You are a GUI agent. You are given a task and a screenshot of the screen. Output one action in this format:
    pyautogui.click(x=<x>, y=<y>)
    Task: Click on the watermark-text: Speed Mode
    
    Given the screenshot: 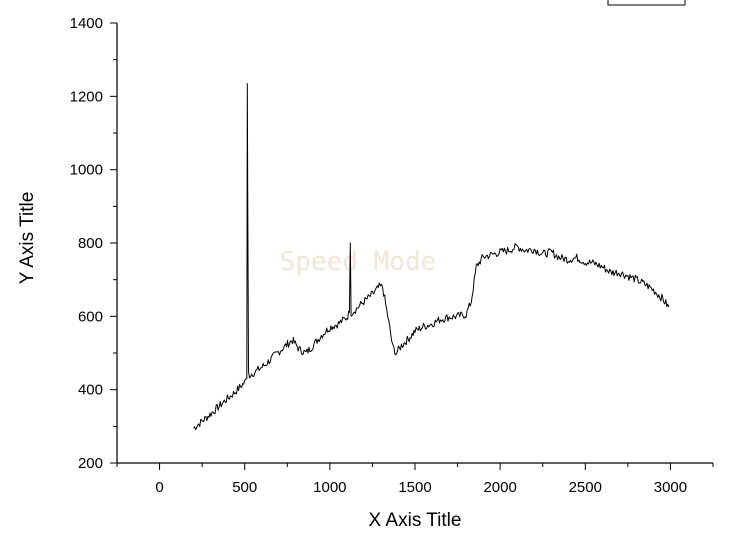 What is the action you would take?
    pyautogui.click(x=358, y=262)
    